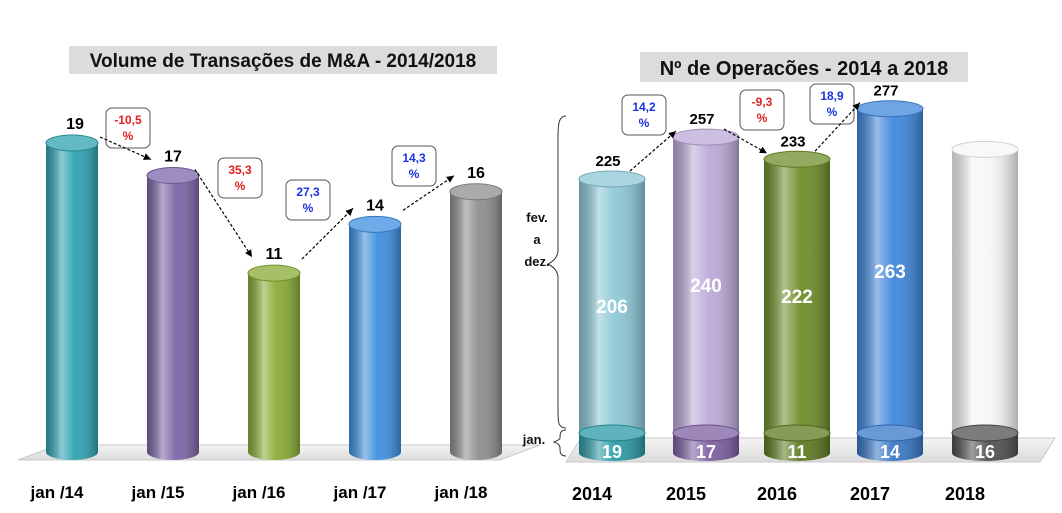  I want to click on right-bar-upper-2017, so click(890, 270).